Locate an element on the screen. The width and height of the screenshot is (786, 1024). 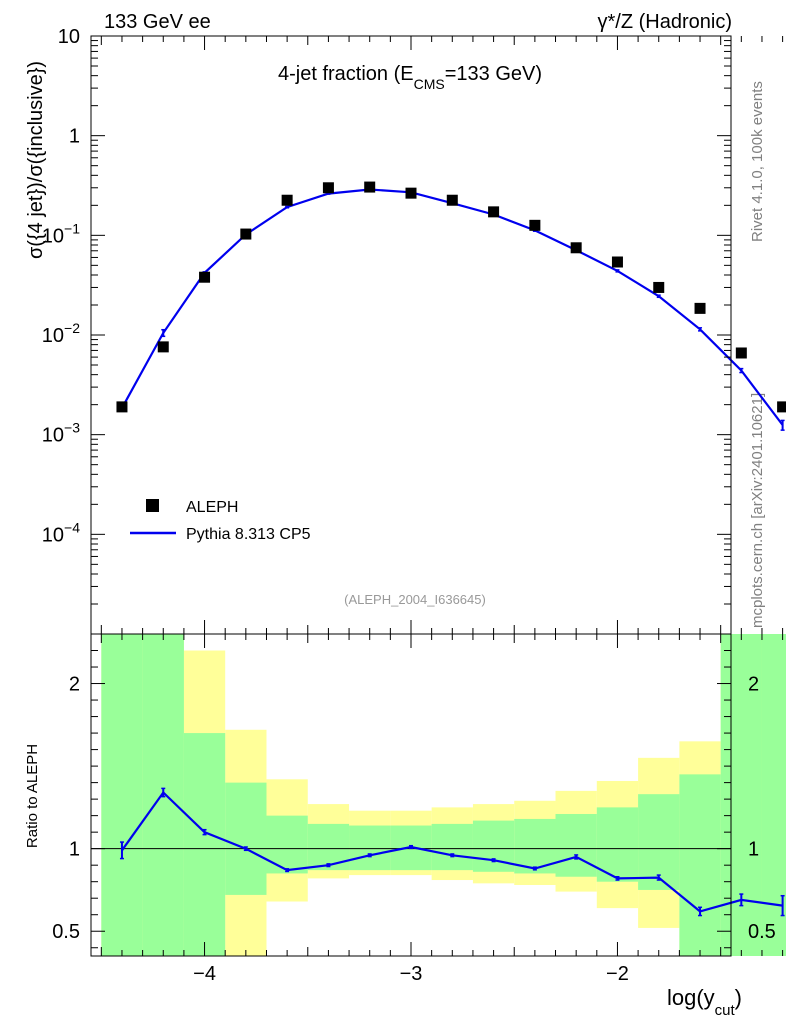
main-y-tick-label: 10⁻¹ is located at coordinates (61, 233).